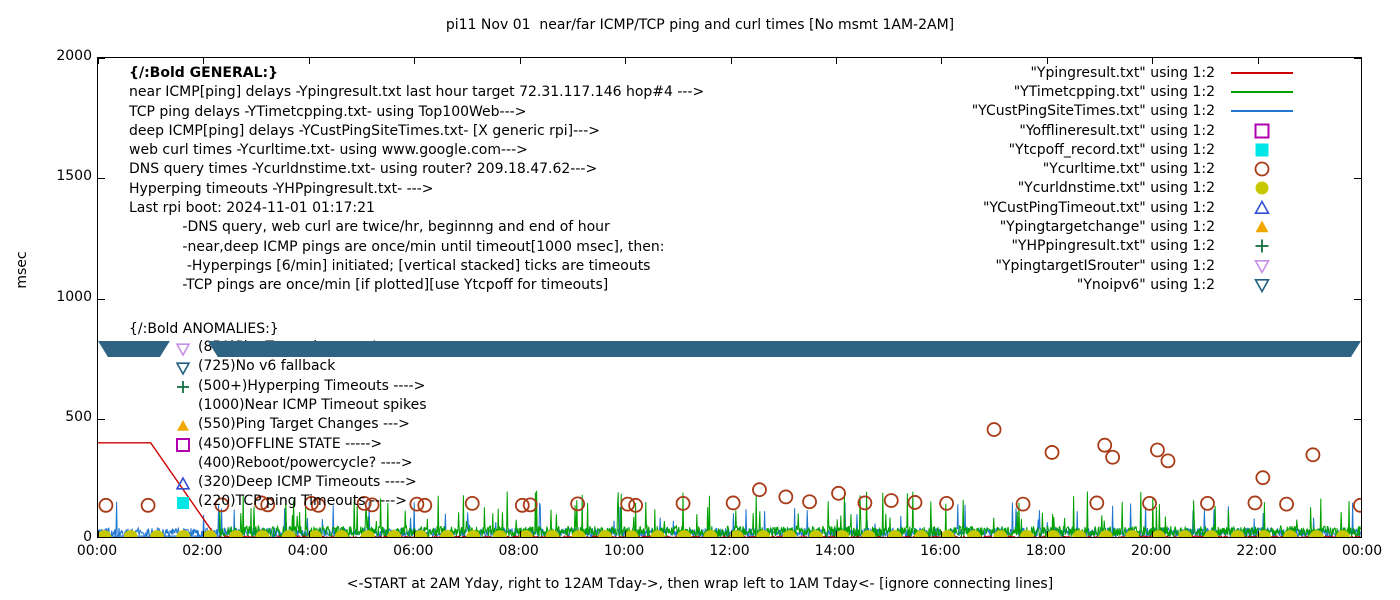 The width and height of the screenshot is (1400, 600). I want to click on anomaly-label: (1000)Near ICMP Timeout spikes, so click(312, 404).